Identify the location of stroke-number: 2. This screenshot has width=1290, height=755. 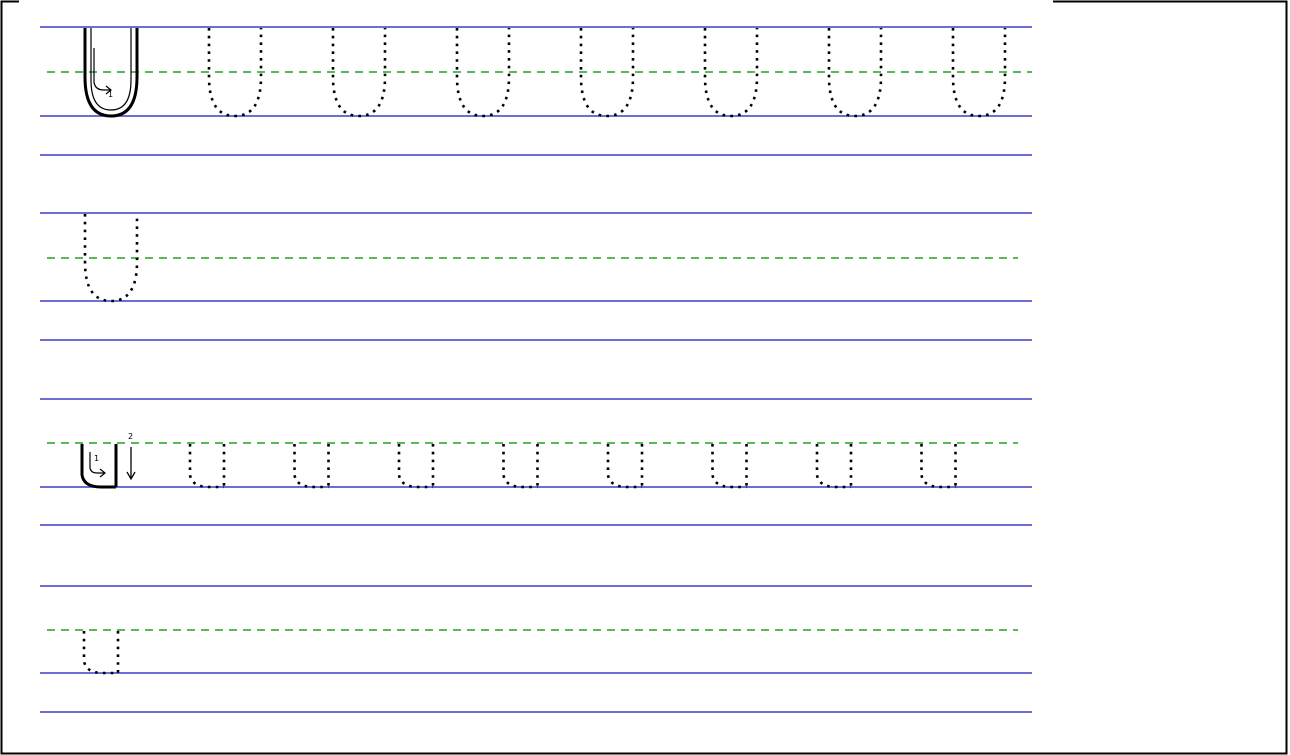
(130, 436).